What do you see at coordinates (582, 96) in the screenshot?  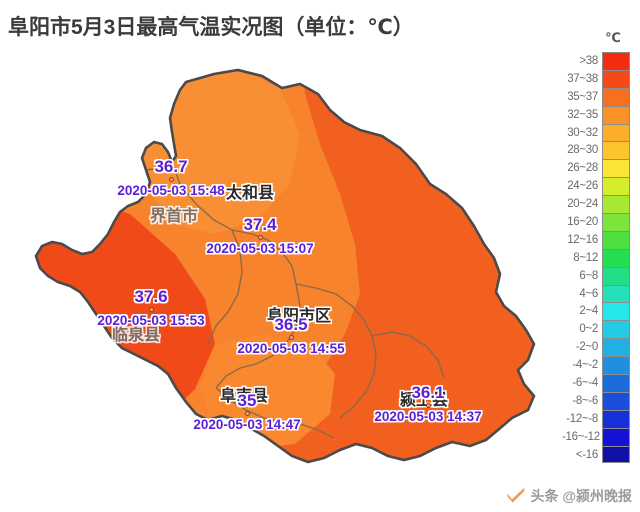 I see `legend-range-label: 35~37` at bounding box center [582, 96].